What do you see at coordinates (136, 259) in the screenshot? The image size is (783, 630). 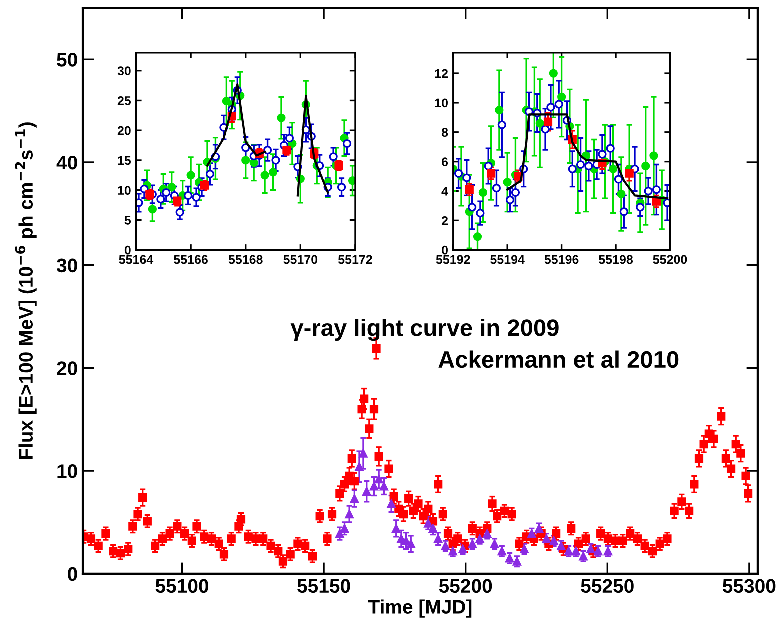 I see `x-tick-label: 55164` at bounding box center [136, 259].